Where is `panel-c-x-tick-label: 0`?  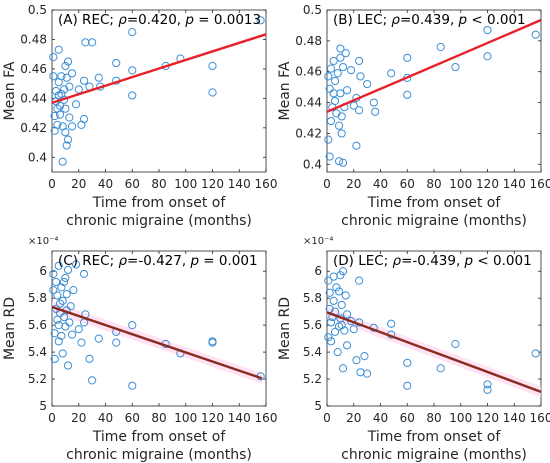
panel-c-x-tick-label: 0 is located at coordinates (52, 418).